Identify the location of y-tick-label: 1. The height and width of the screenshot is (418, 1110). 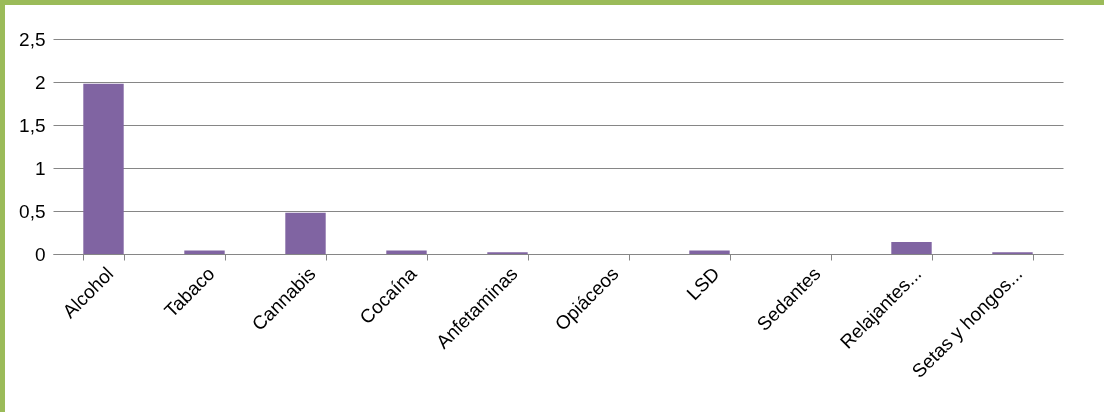
(40, 168).